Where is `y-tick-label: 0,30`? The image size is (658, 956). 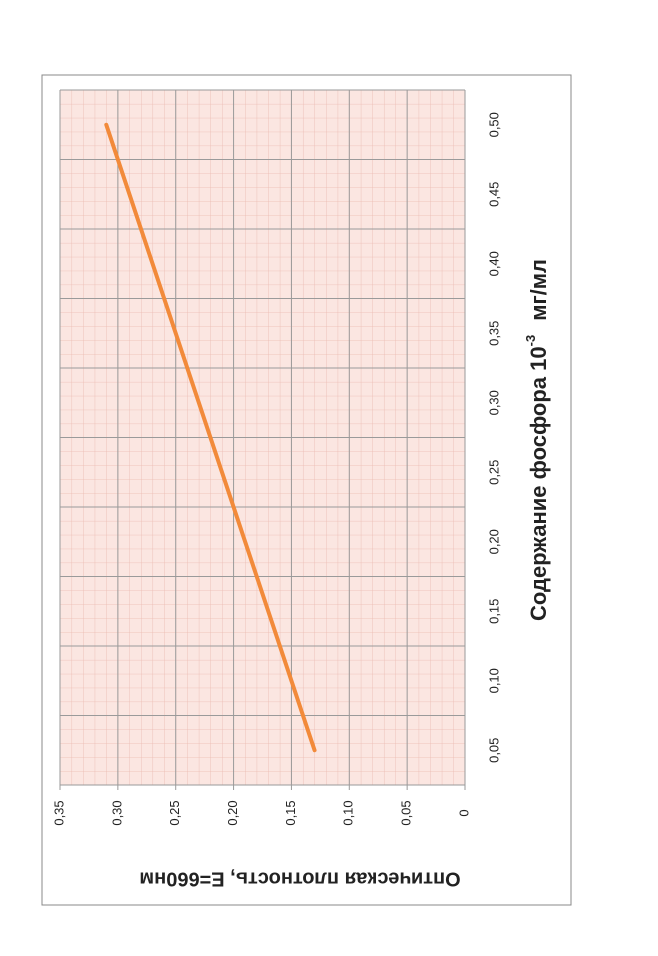 y-tick-label: 0,30 is located at coordinates (116, 812).